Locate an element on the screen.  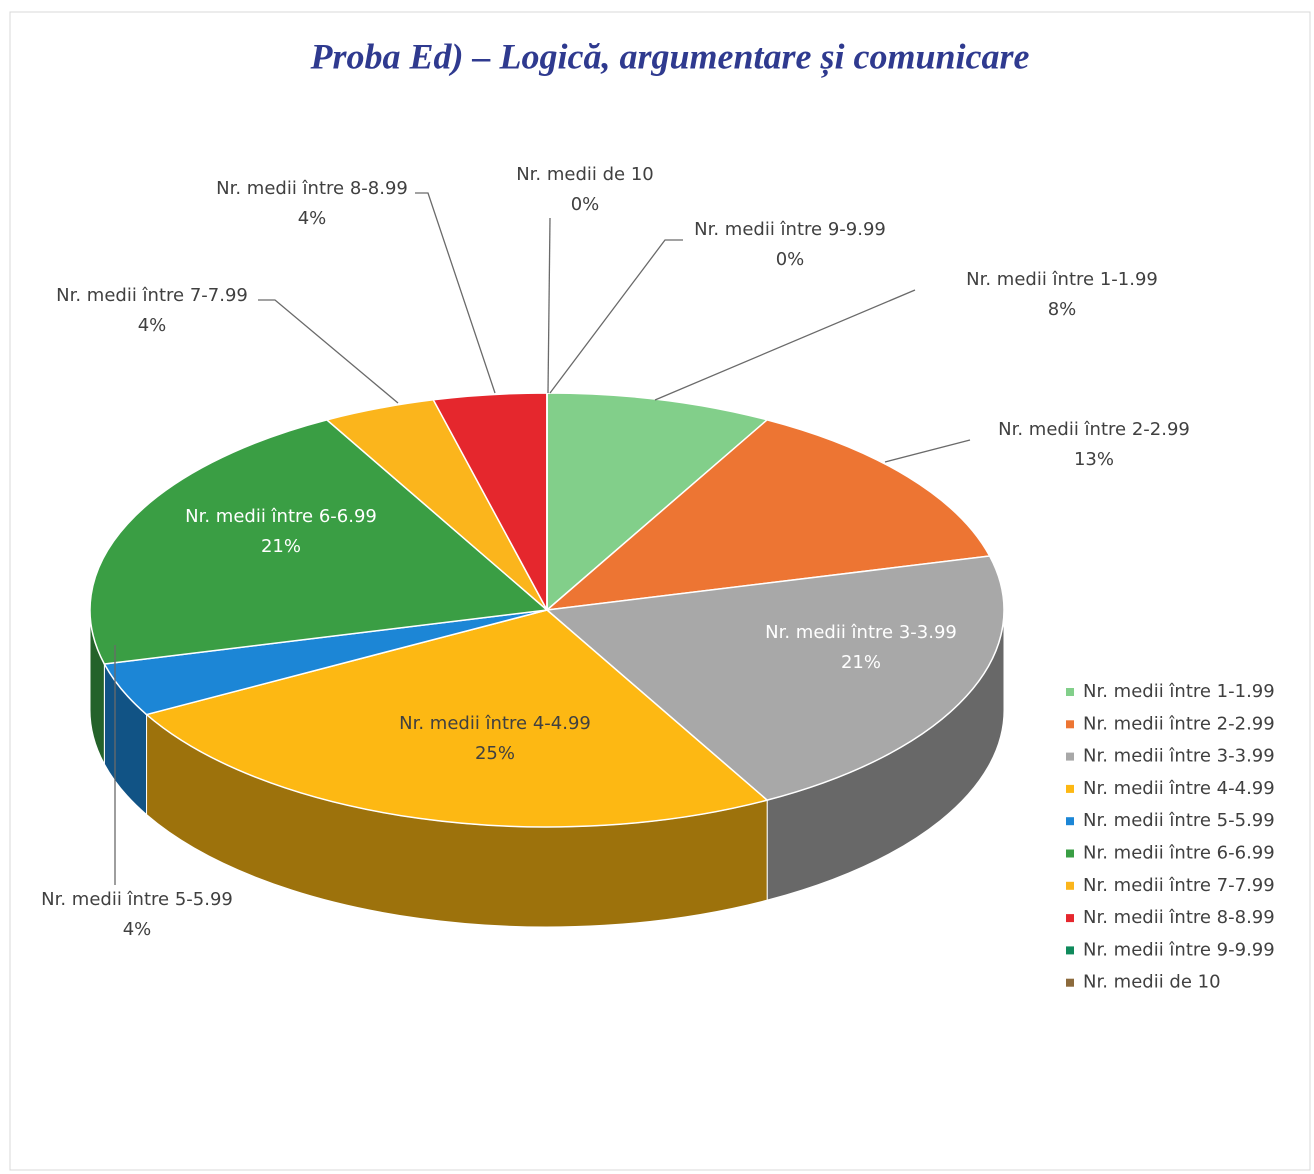
data-label-name: Nr. medii între 7-7.99 is located at coordinates (152, 295).